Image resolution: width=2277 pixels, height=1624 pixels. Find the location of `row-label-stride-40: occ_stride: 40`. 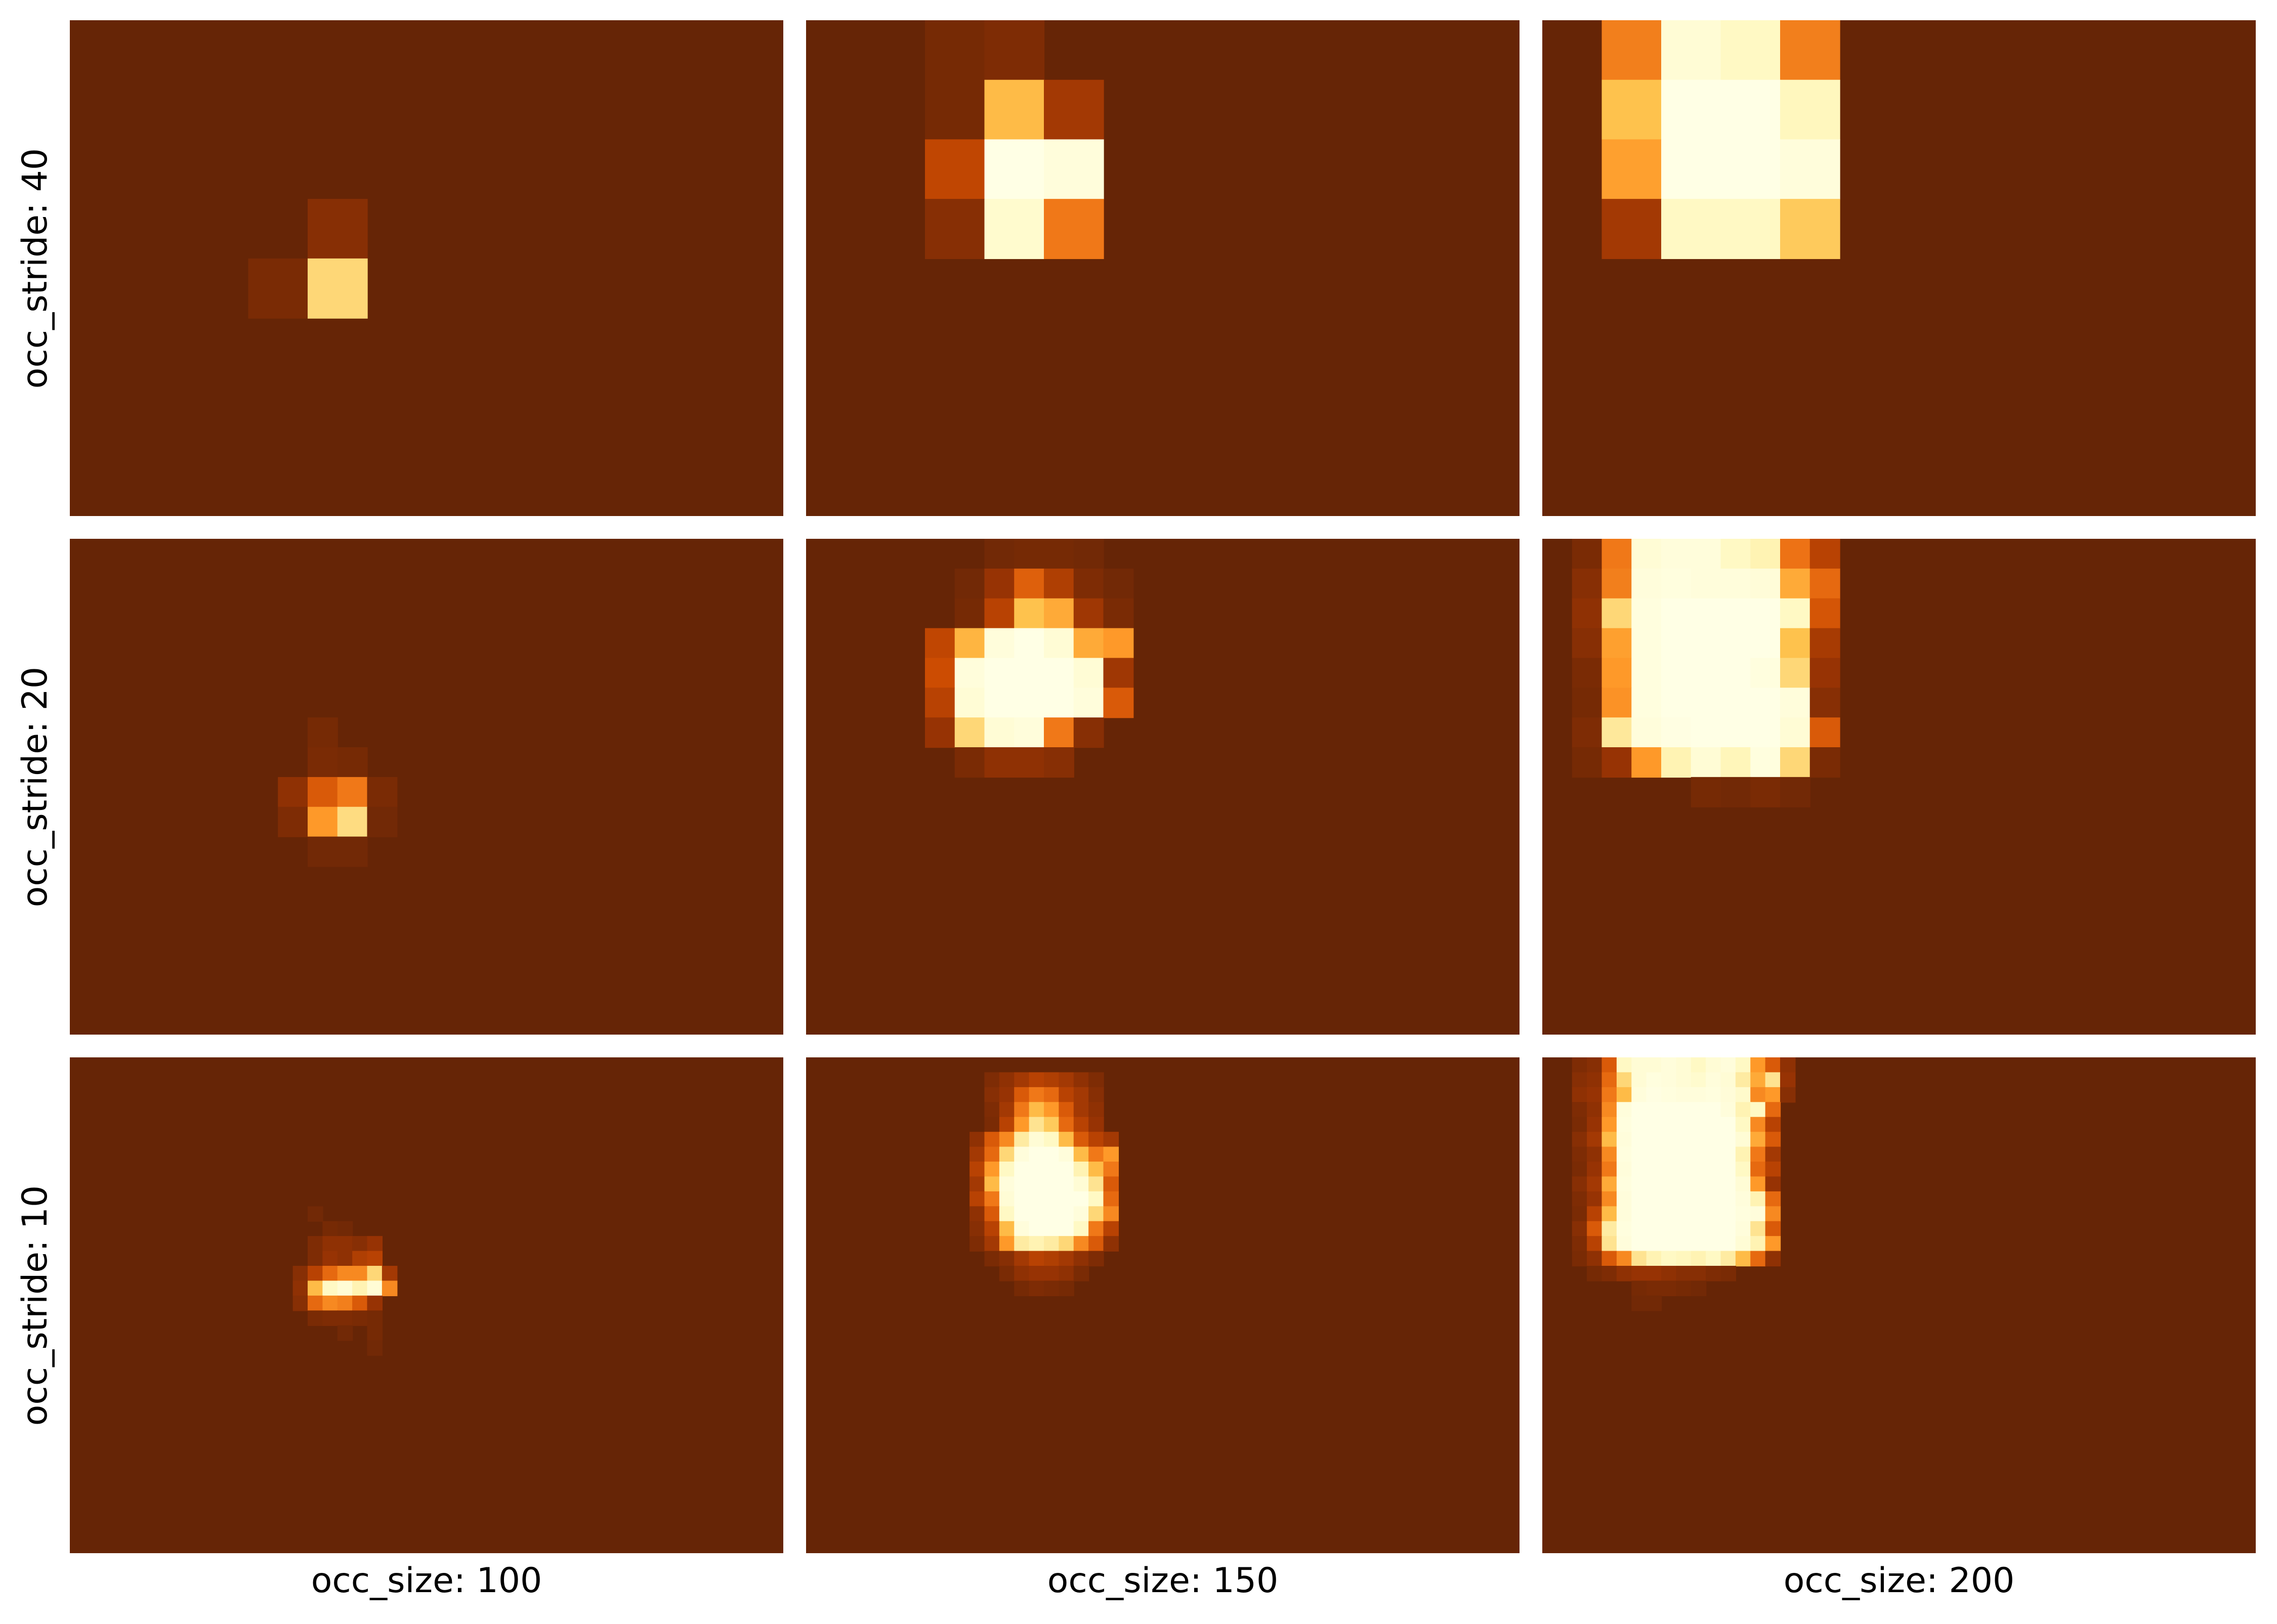

row-label-stride-40: occ_stride: 40 is located at coordinates (35, 268).